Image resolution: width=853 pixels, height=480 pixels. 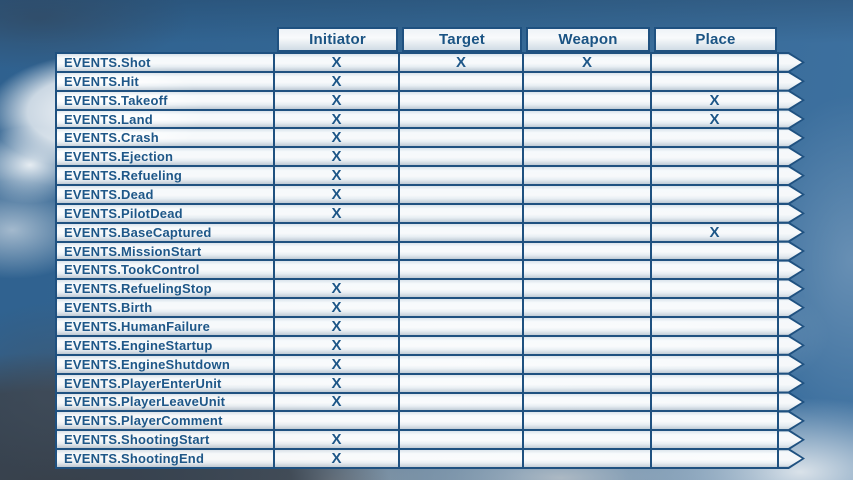 What do you see at coordinates (165, 364) in the screenshot?
I see `event-name-label: EVENTS.EngineShutdown` at bounding box center [165, 364].